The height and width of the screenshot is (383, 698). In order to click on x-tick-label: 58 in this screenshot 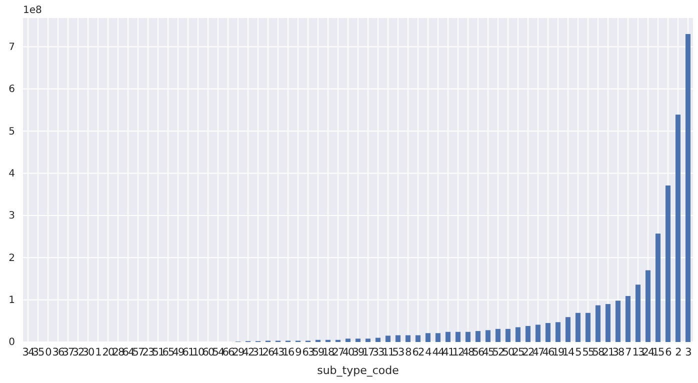, I will do `click(598, 352)`.